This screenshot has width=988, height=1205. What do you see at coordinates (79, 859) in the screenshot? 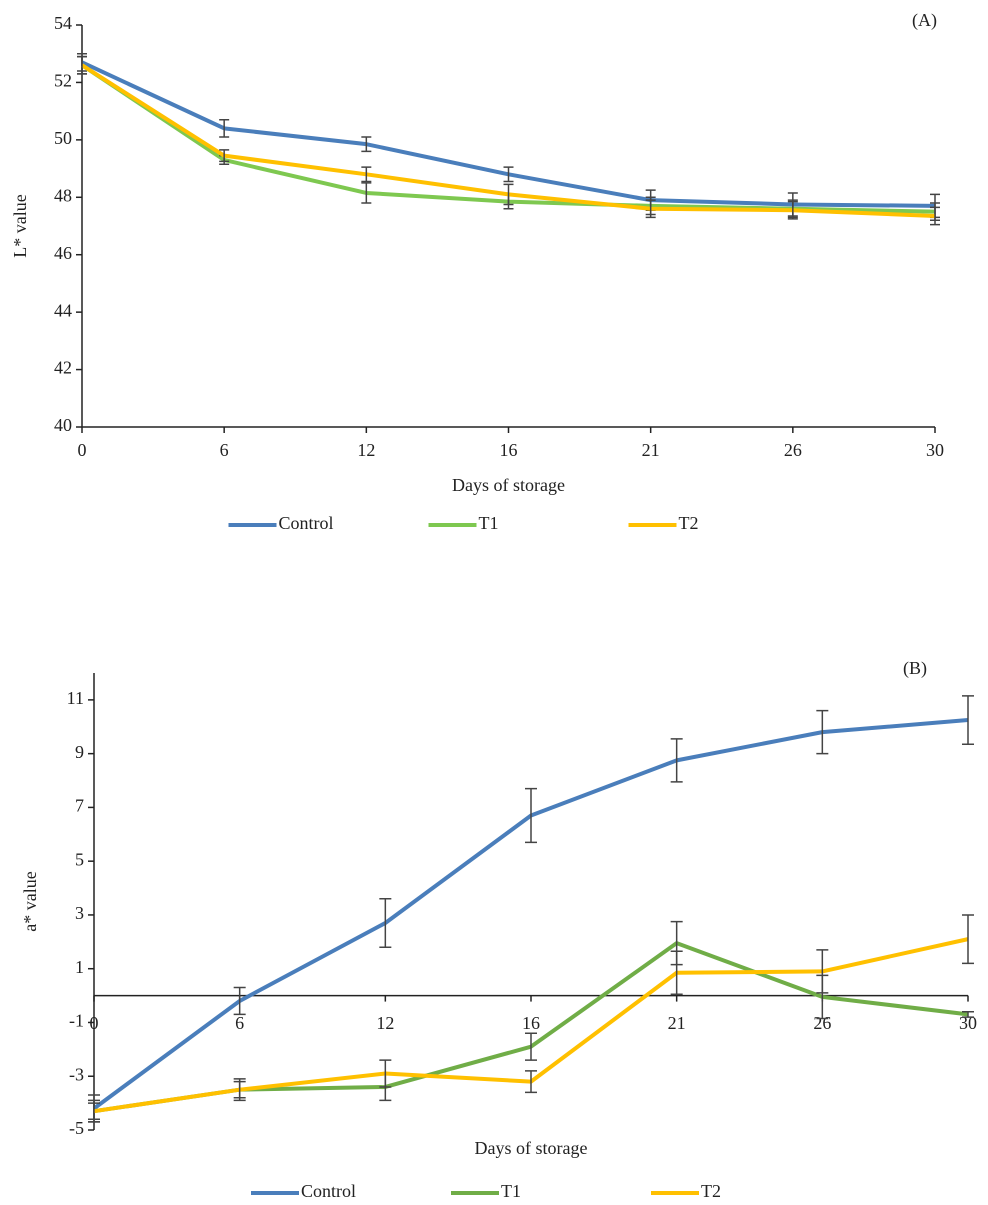
I see `y-tick-label: 5` at bounding box center [79, 859].